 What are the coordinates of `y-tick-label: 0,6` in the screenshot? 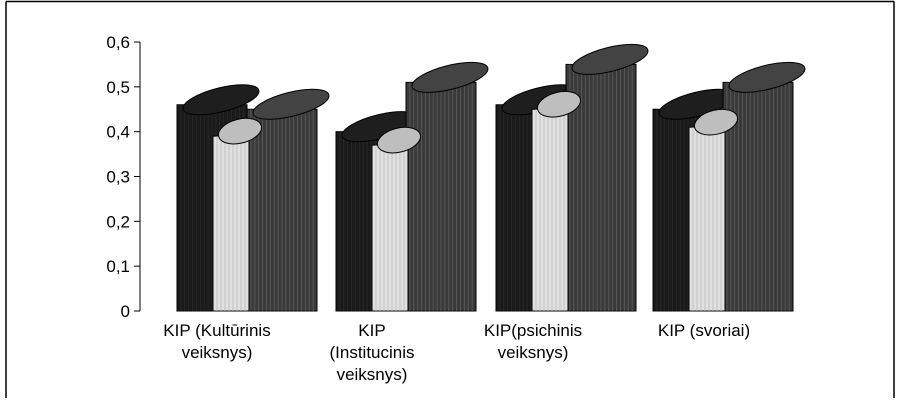 It's located at (118, 42).